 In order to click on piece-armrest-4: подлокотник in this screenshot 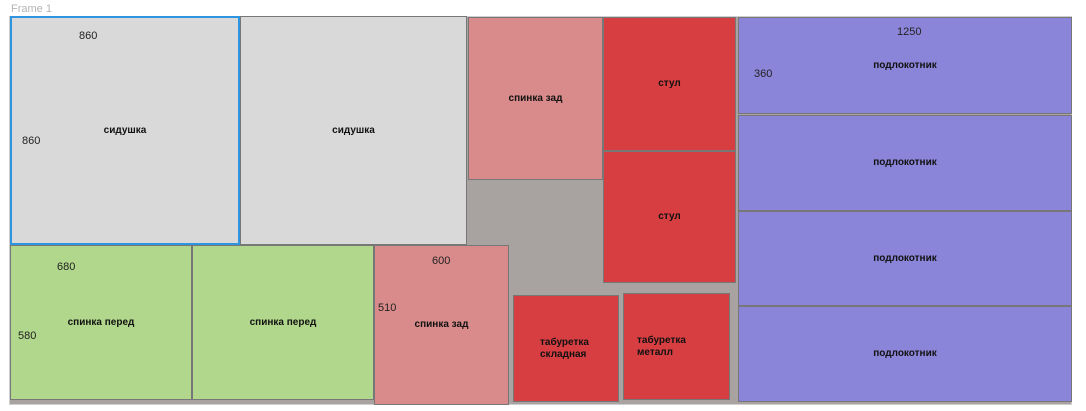, I will do `click(905, 354)`.